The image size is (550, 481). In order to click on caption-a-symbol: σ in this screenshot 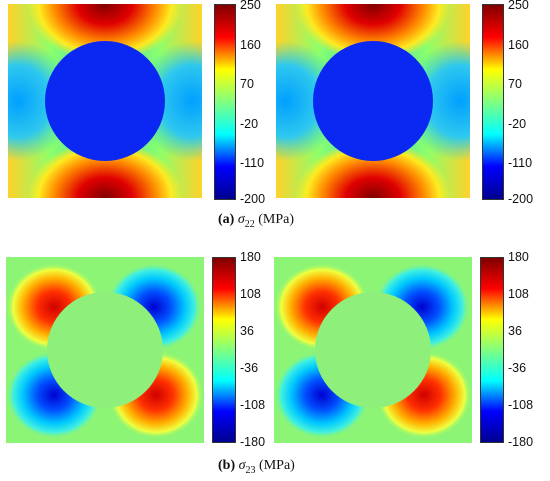, I will do `click(241, 219)`.